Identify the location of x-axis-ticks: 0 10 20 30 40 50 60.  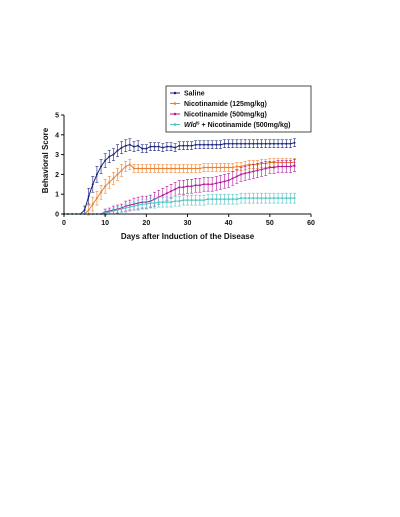
(188, 220).